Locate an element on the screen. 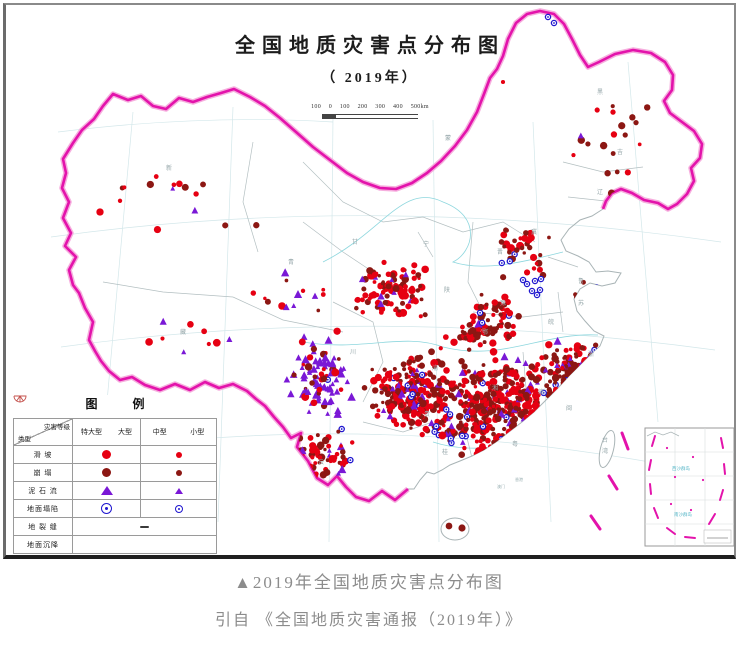  legend-title: 图 例 is located at coordinates (123, 404).